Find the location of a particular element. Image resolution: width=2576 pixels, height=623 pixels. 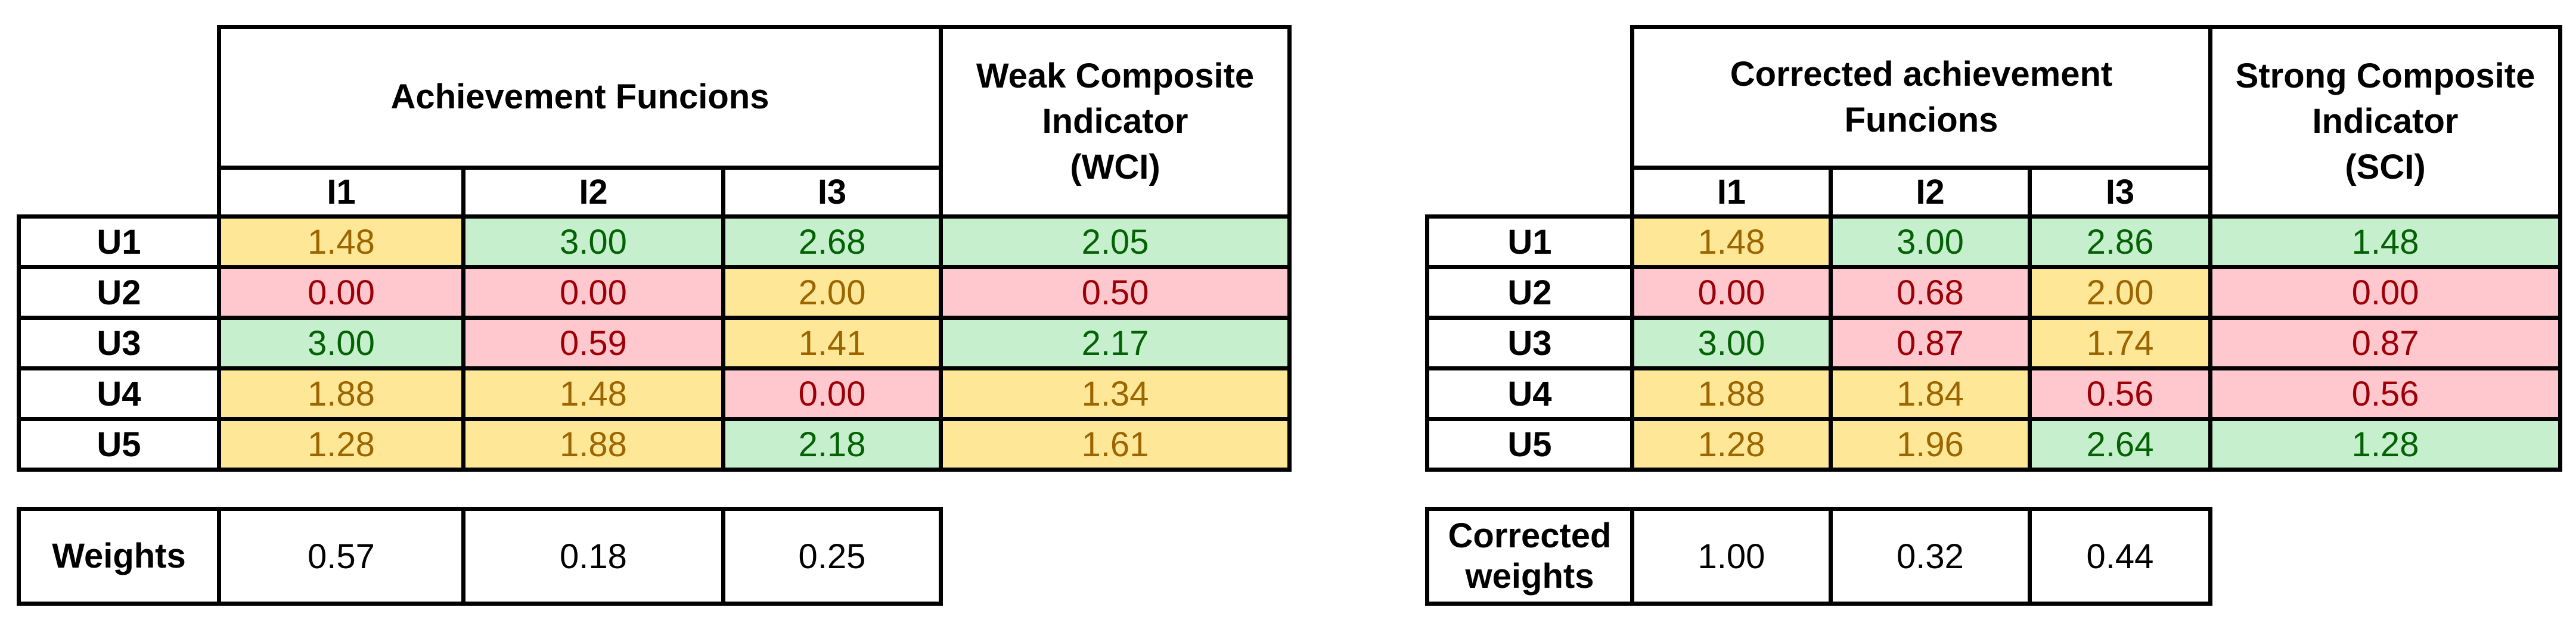

wci-cell-u3-i2: 0.59 is located at coordinates (593, 343).